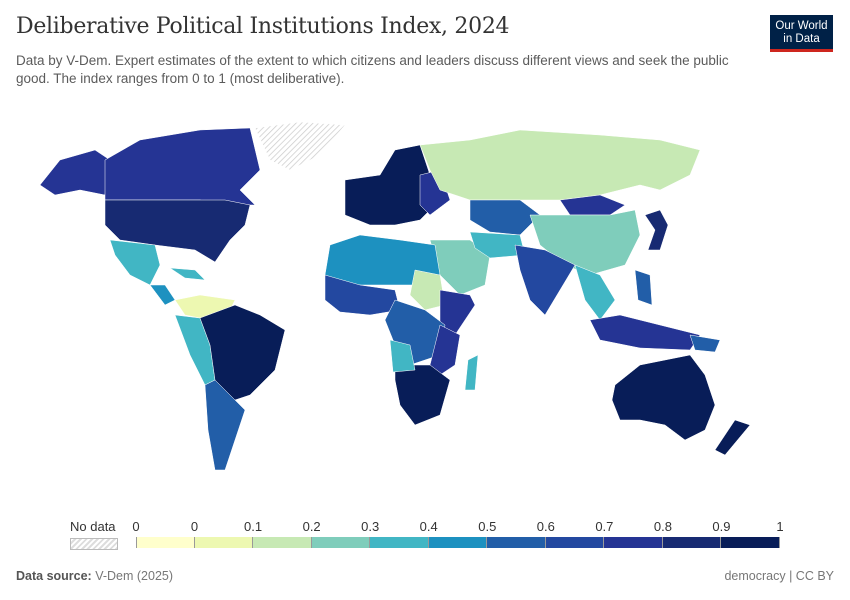 Image resolution: width=850 pixels, height=600 pixels. Describe the element at coordinates (497, 245) in the screenshot. I see `region-iran-afghanistan` at that location.